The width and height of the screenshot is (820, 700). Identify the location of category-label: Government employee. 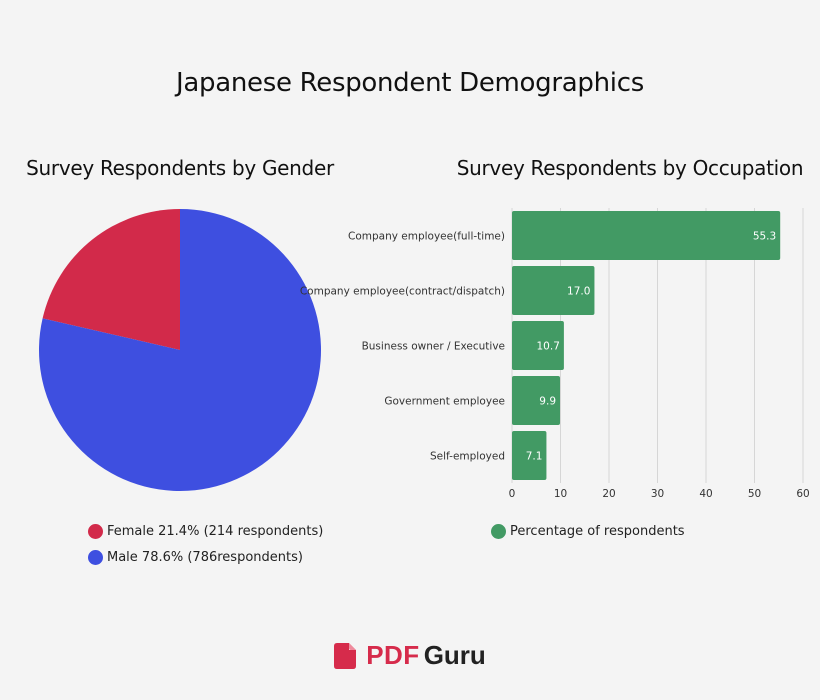
(444, 402).